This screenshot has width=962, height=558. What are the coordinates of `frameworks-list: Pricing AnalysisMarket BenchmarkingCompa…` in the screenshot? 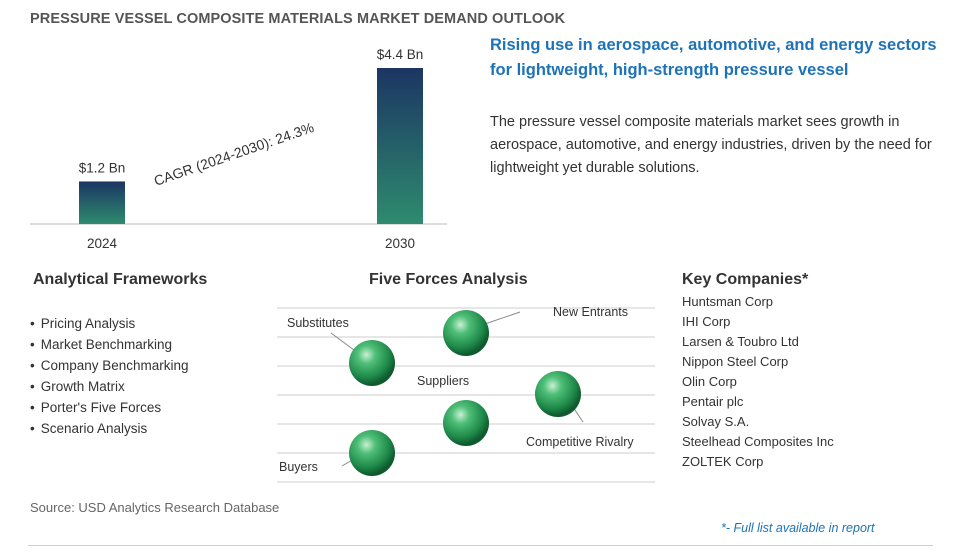 It's located at (109, 376).